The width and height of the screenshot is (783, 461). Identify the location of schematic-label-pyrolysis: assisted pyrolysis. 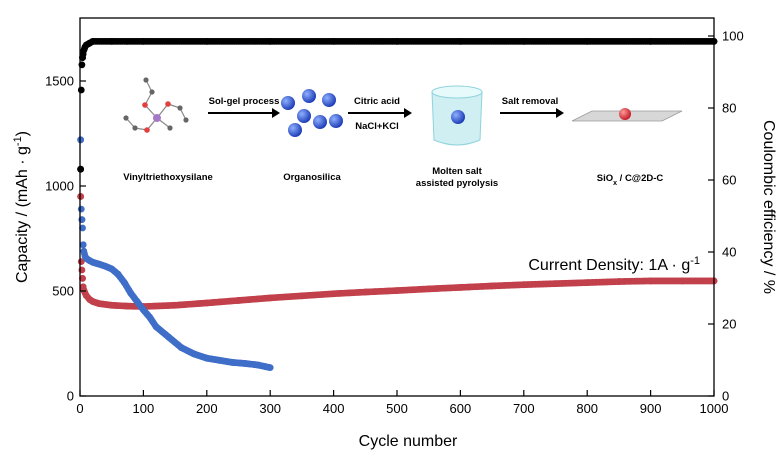
(457, 183).